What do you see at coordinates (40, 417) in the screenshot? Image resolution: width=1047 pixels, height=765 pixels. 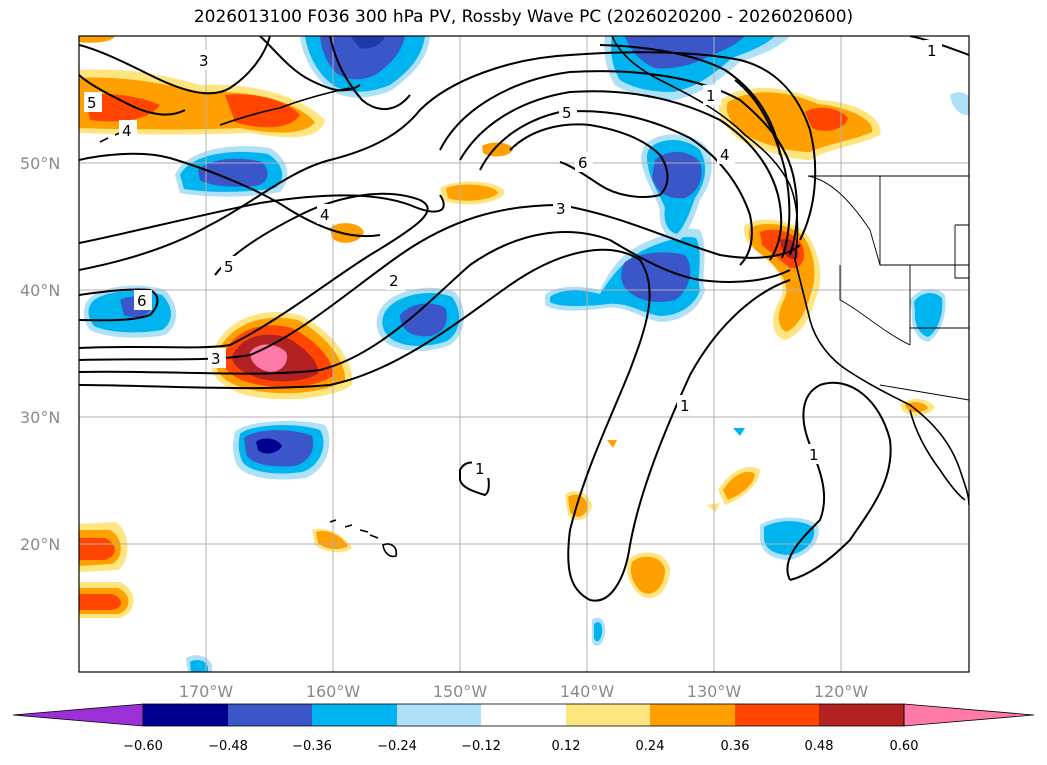 I see `lat-label-30n: 30°N` at bounding box center [40, 417].